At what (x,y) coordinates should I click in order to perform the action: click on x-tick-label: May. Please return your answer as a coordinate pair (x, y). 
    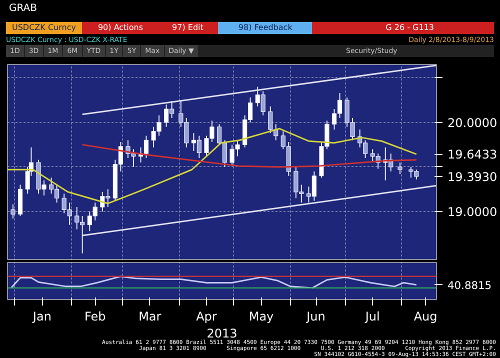
    Looking at the image, I should click on (261, 317).